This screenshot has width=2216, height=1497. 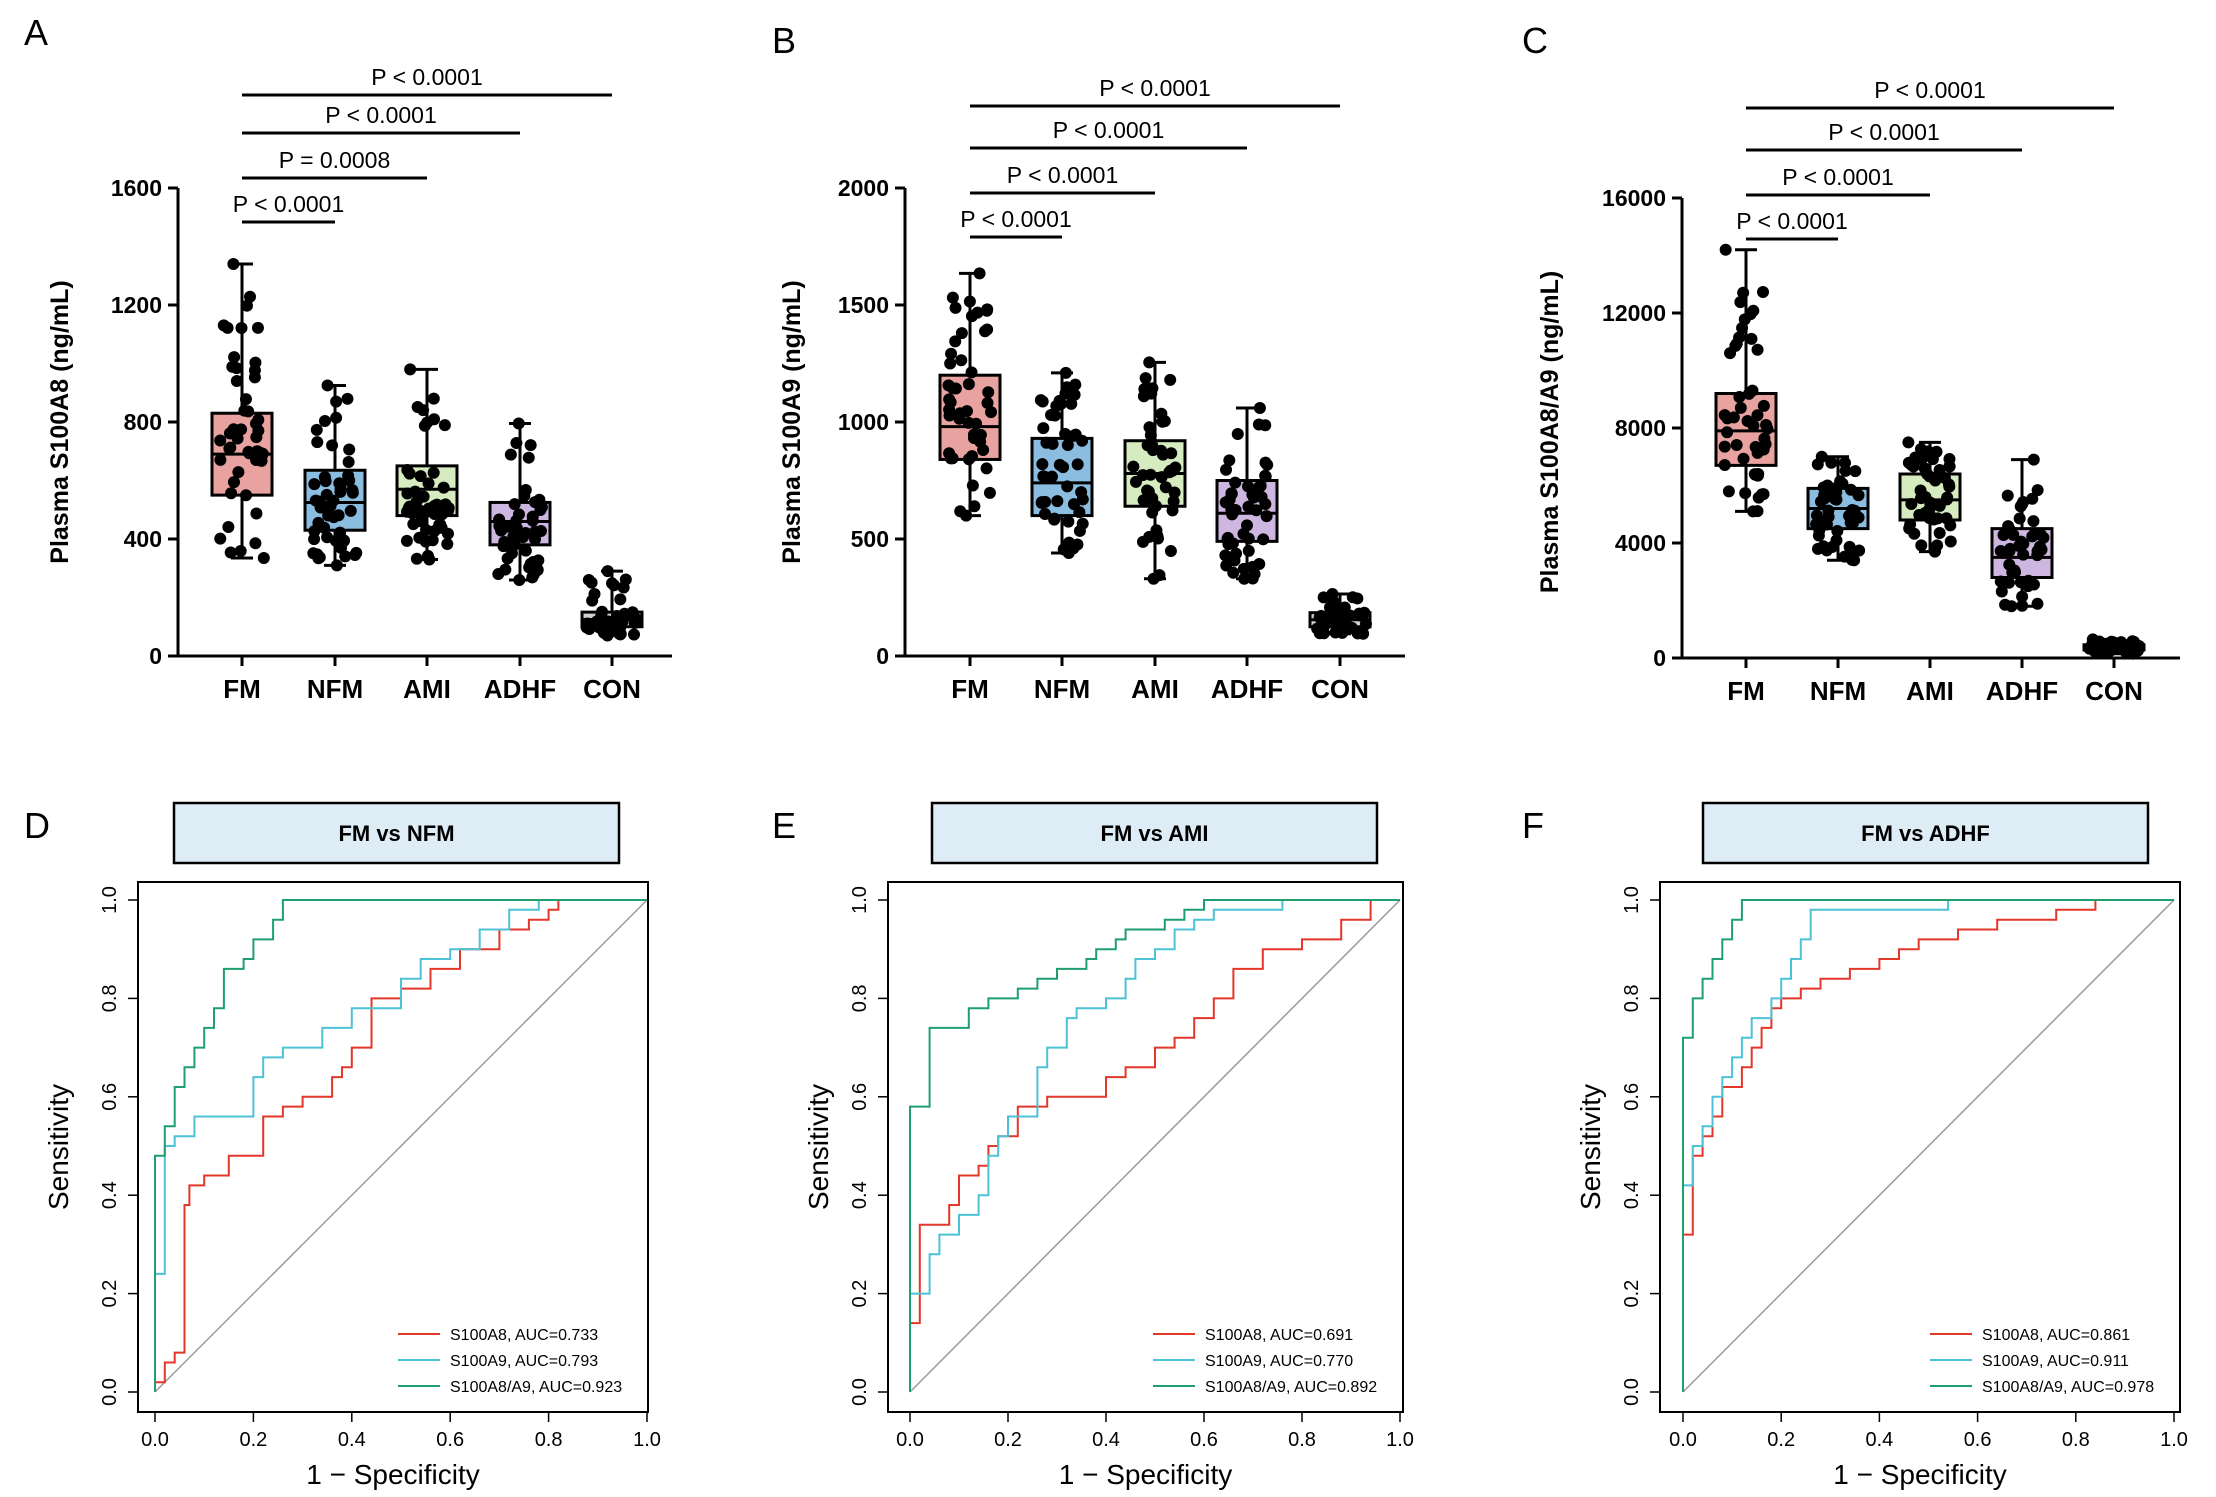 I want to click on p-value-label: P < 0.0001, so click(x=1838, y=177).